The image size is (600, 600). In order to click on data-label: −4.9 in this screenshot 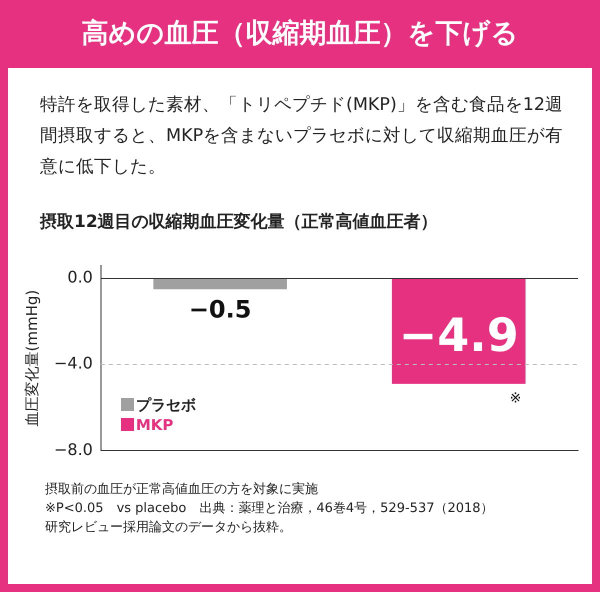, I will do `click(458, 335)`.